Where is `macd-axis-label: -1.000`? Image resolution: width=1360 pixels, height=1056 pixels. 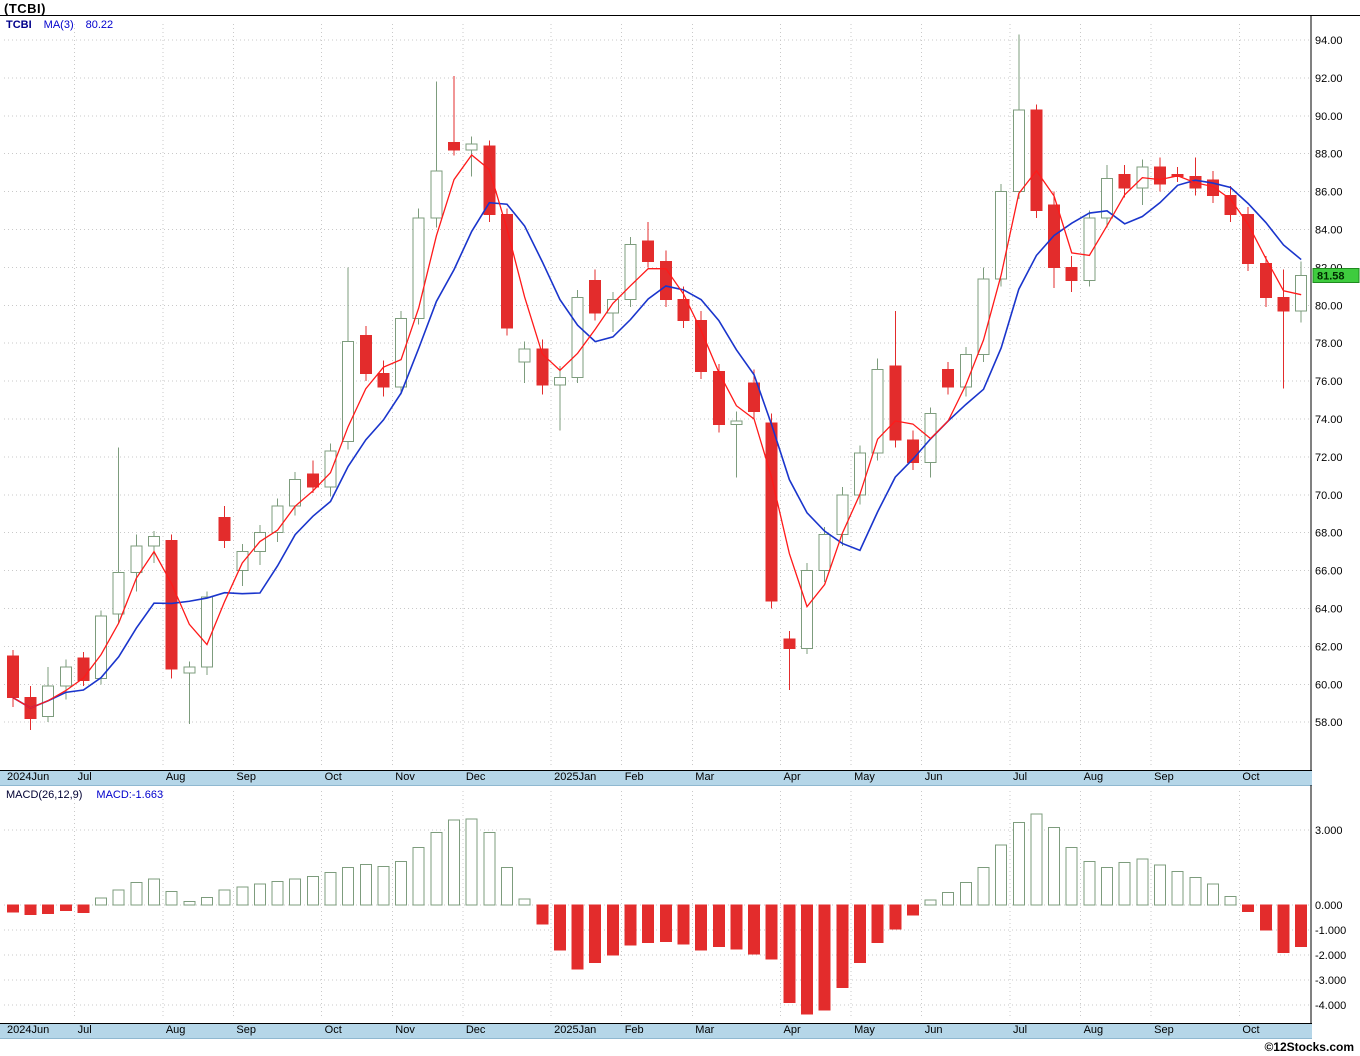
macd-axis-label: -1.000 is located at coordinates (1330, 931).